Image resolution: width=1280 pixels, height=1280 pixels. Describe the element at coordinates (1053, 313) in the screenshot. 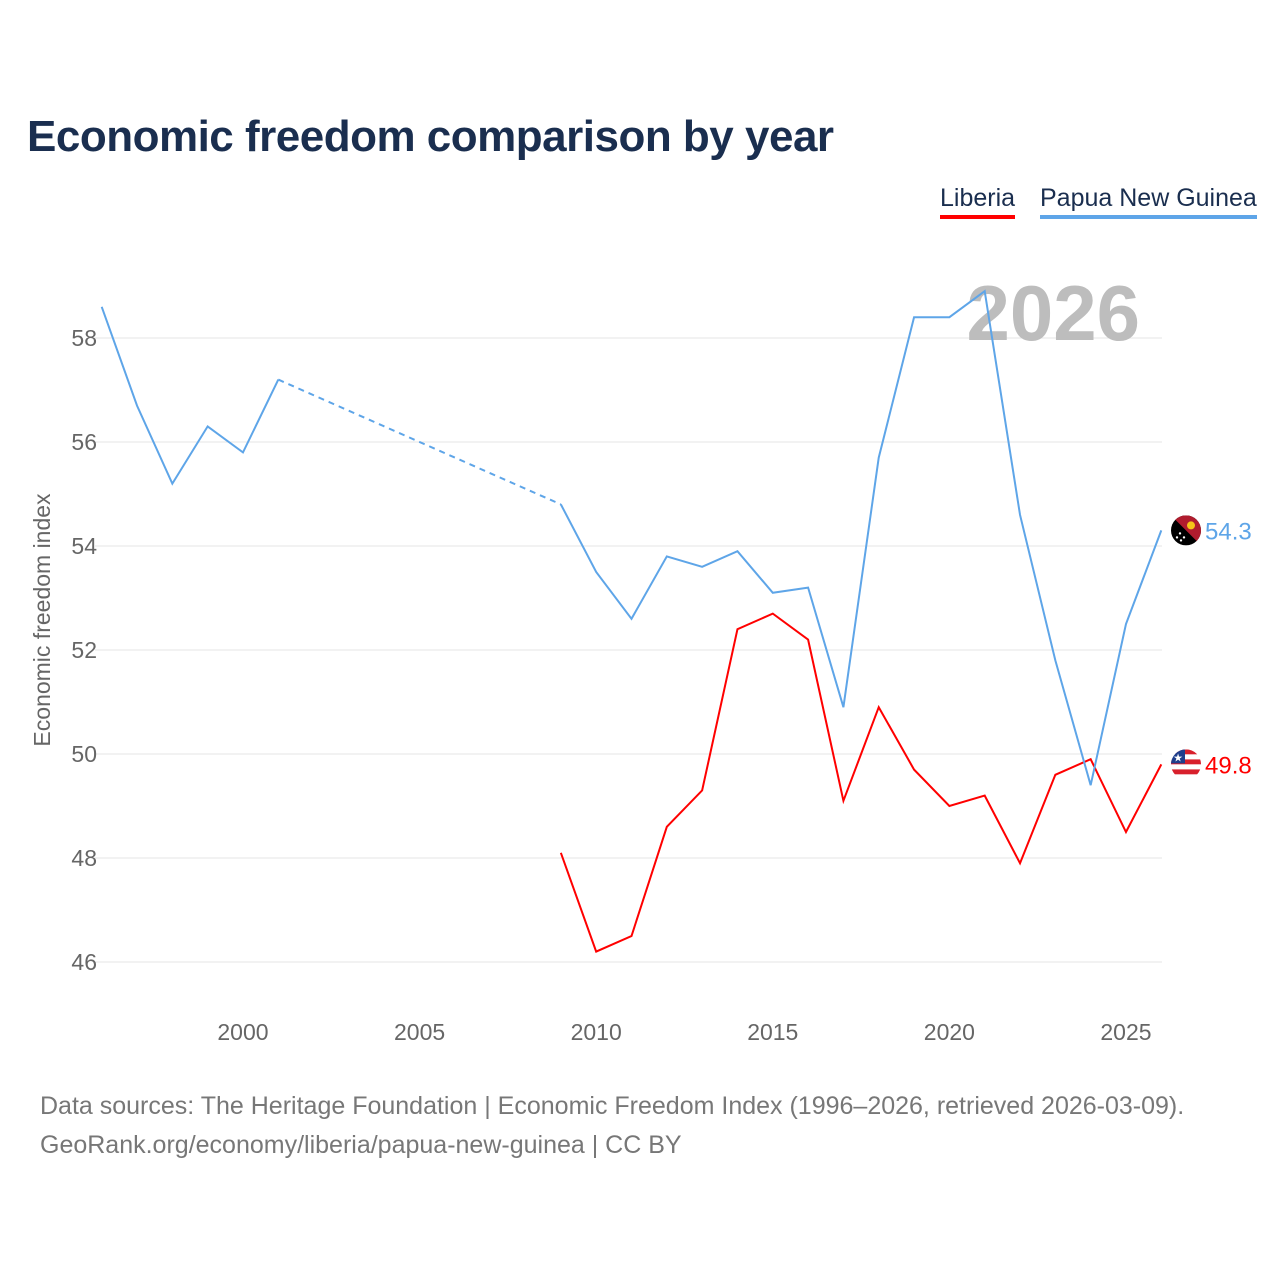

I see `year-watermark: 2026` at that location.